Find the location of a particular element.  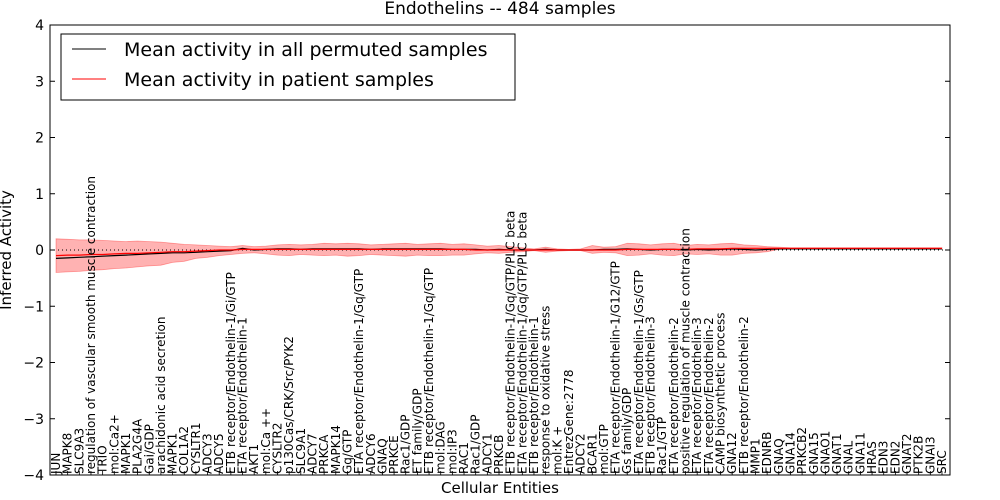

patient-mean-line is located at coordinates (498, 252).